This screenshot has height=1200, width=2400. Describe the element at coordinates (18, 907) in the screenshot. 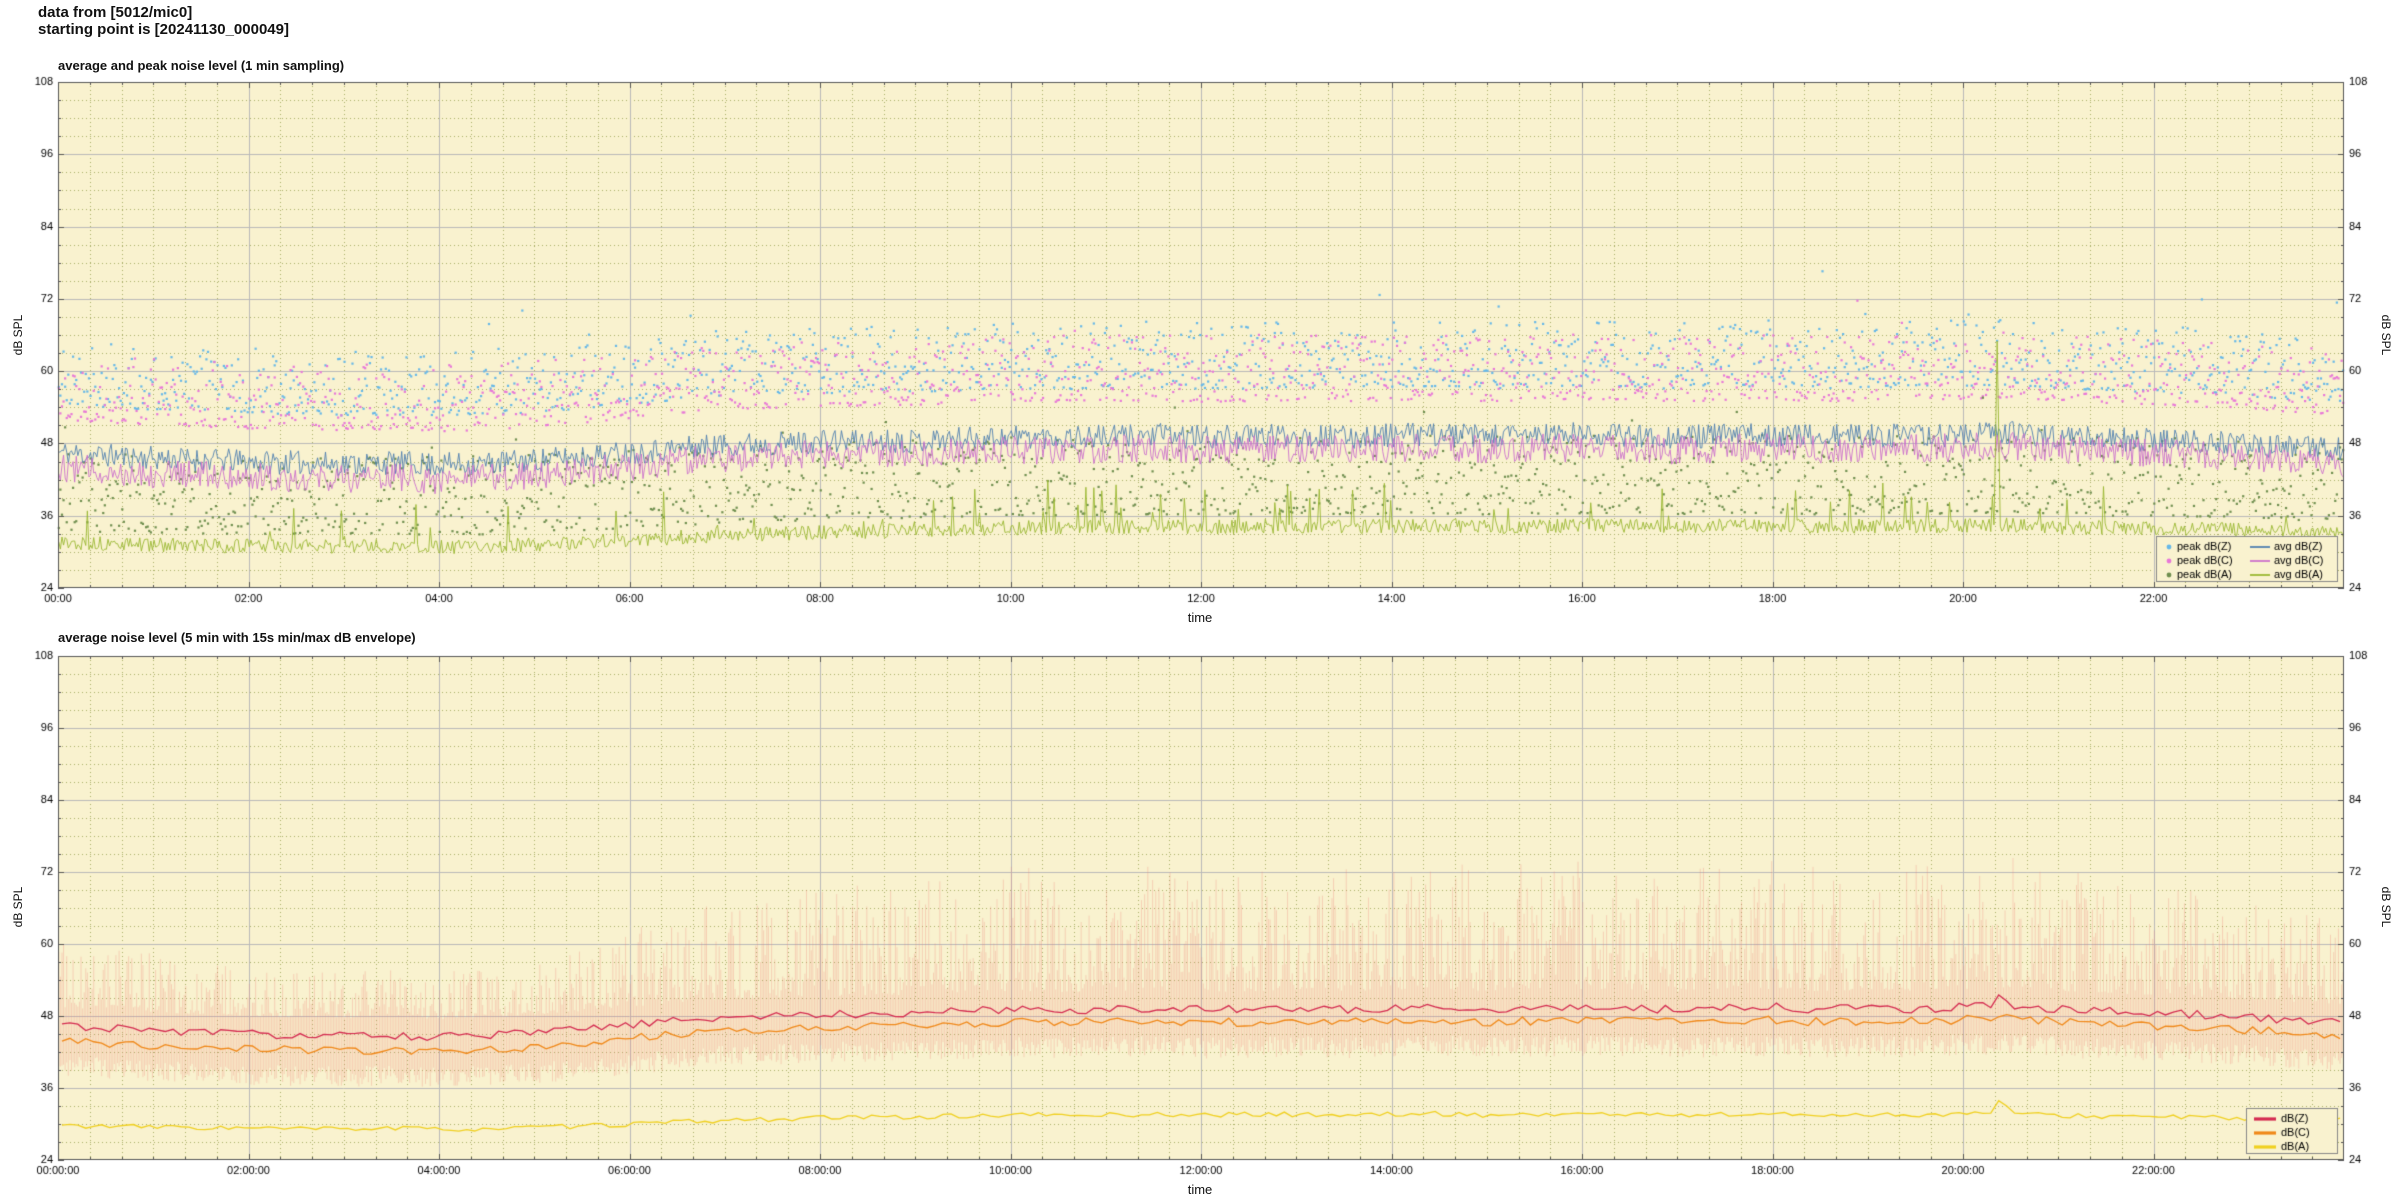

I see `chart2-ylabel-left: dB SPL` at that location.